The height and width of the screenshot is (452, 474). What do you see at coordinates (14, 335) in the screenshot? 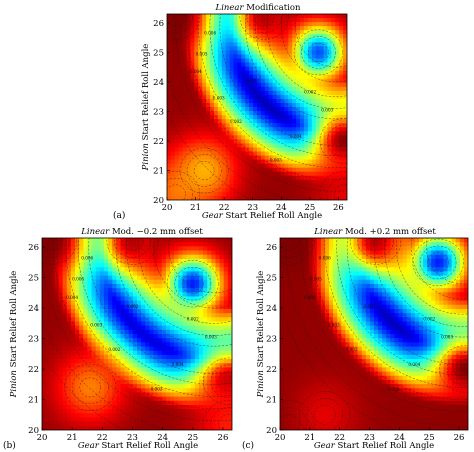
I see `panel-b-ylabel: Pinion Start Relief Roll Angle` at bounding box center [14, 335].